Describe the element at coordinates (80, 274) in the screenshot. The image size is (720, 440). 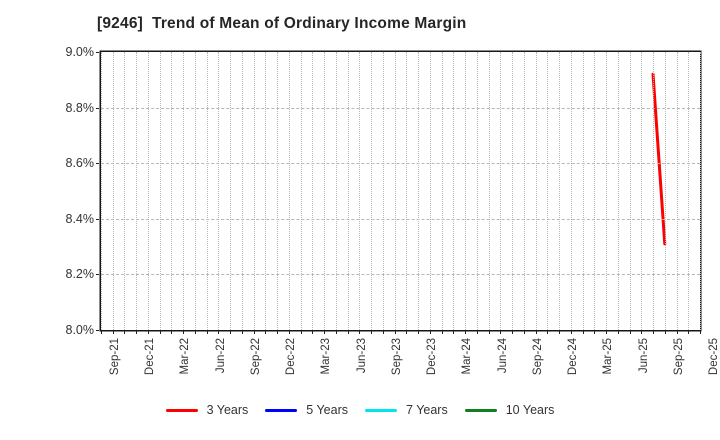
I see `y-axis-label: 8.2%` at that location.